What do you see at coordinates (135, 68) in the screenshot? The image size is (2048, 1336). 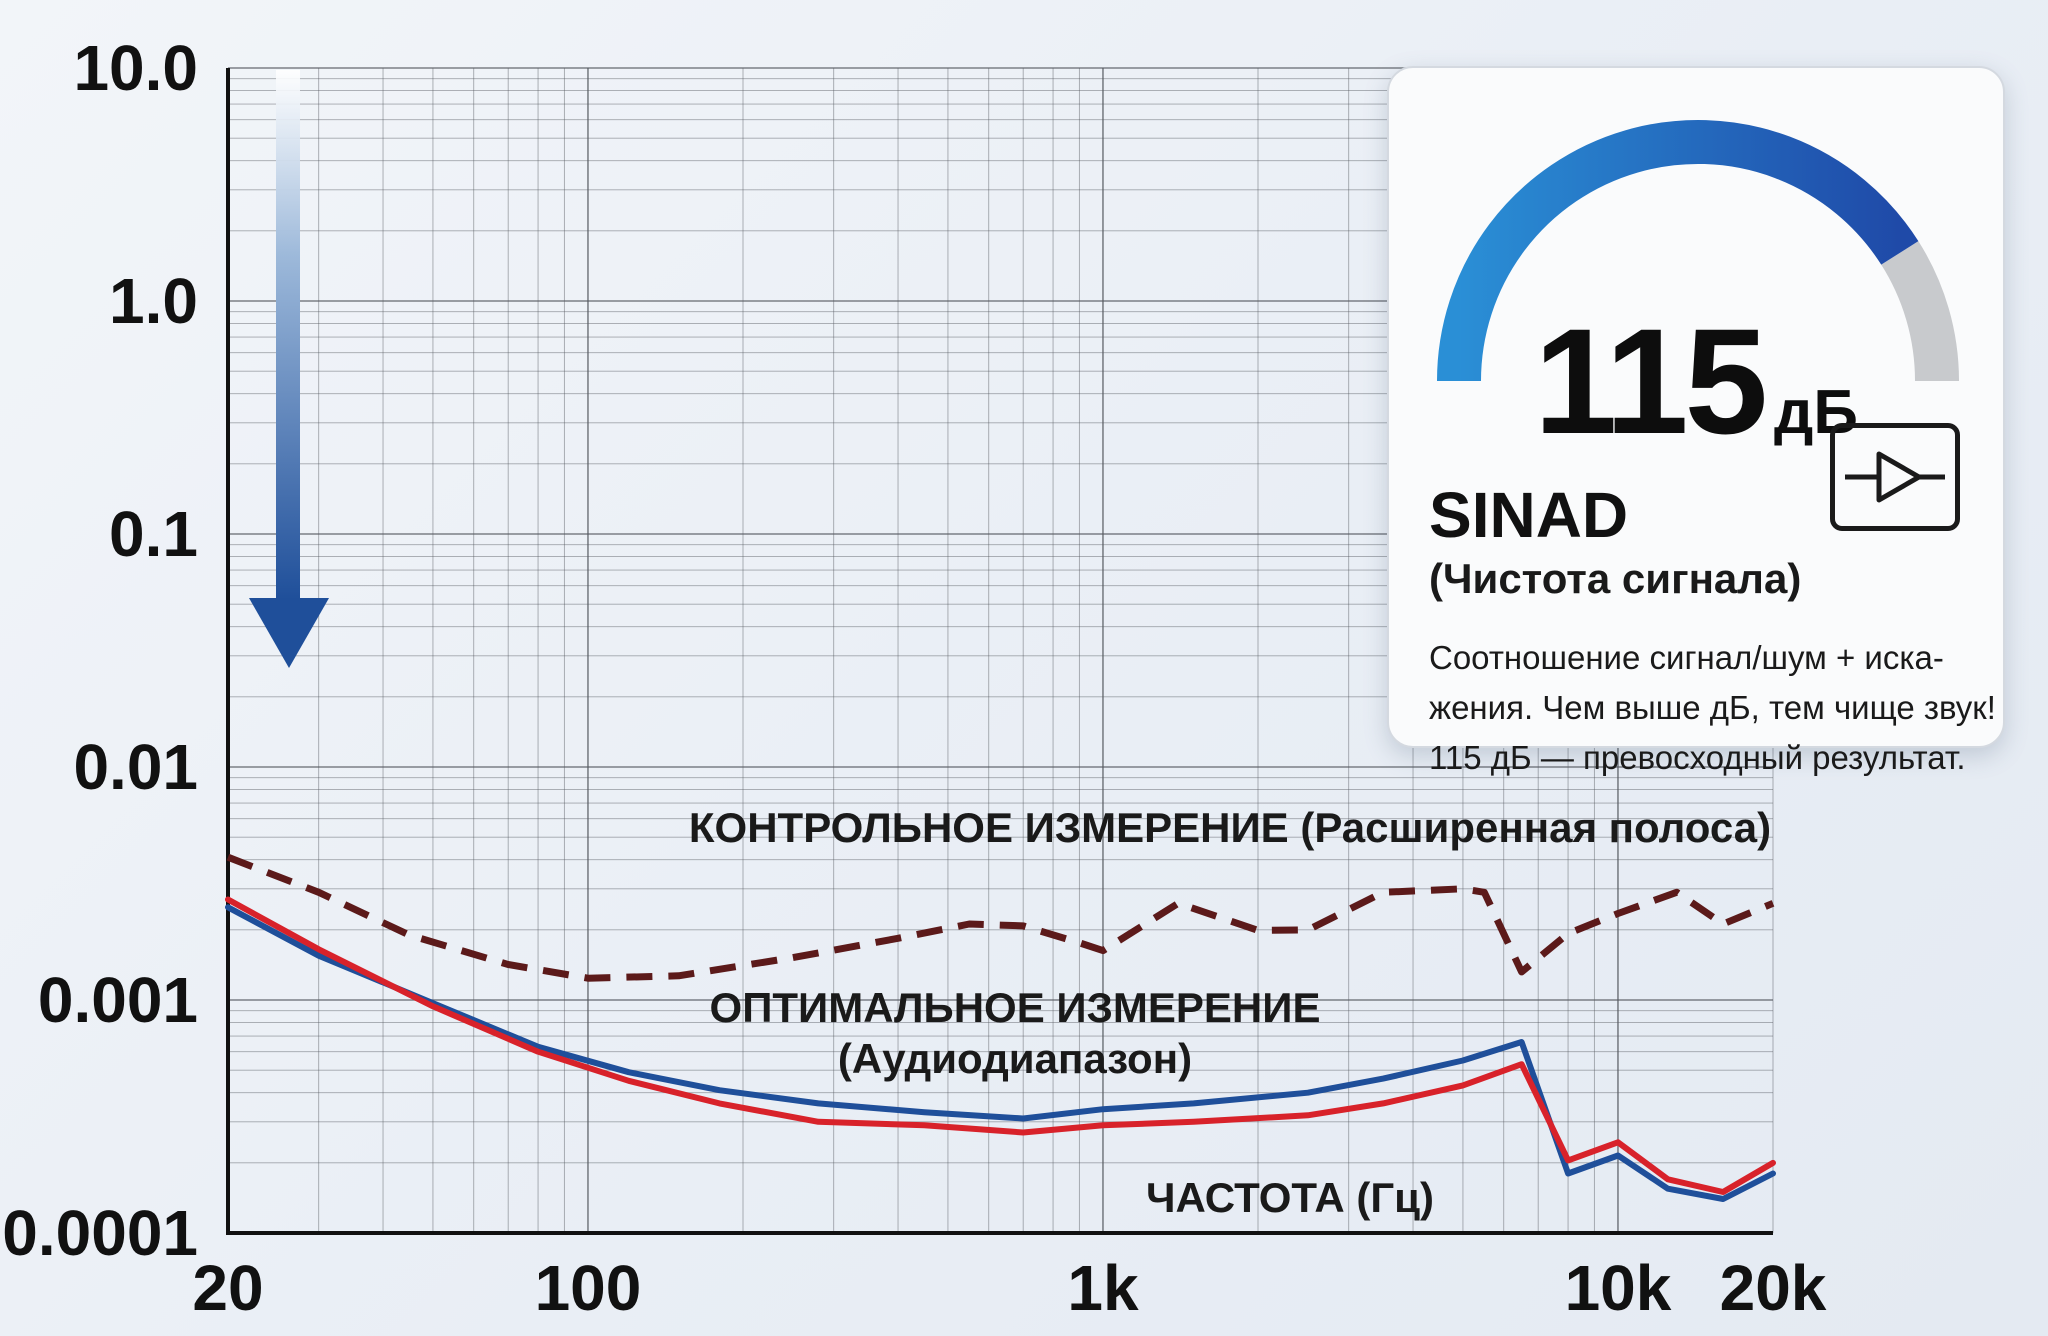 I see `y-tick-label: 10.0` at bounding box center [135, 68].